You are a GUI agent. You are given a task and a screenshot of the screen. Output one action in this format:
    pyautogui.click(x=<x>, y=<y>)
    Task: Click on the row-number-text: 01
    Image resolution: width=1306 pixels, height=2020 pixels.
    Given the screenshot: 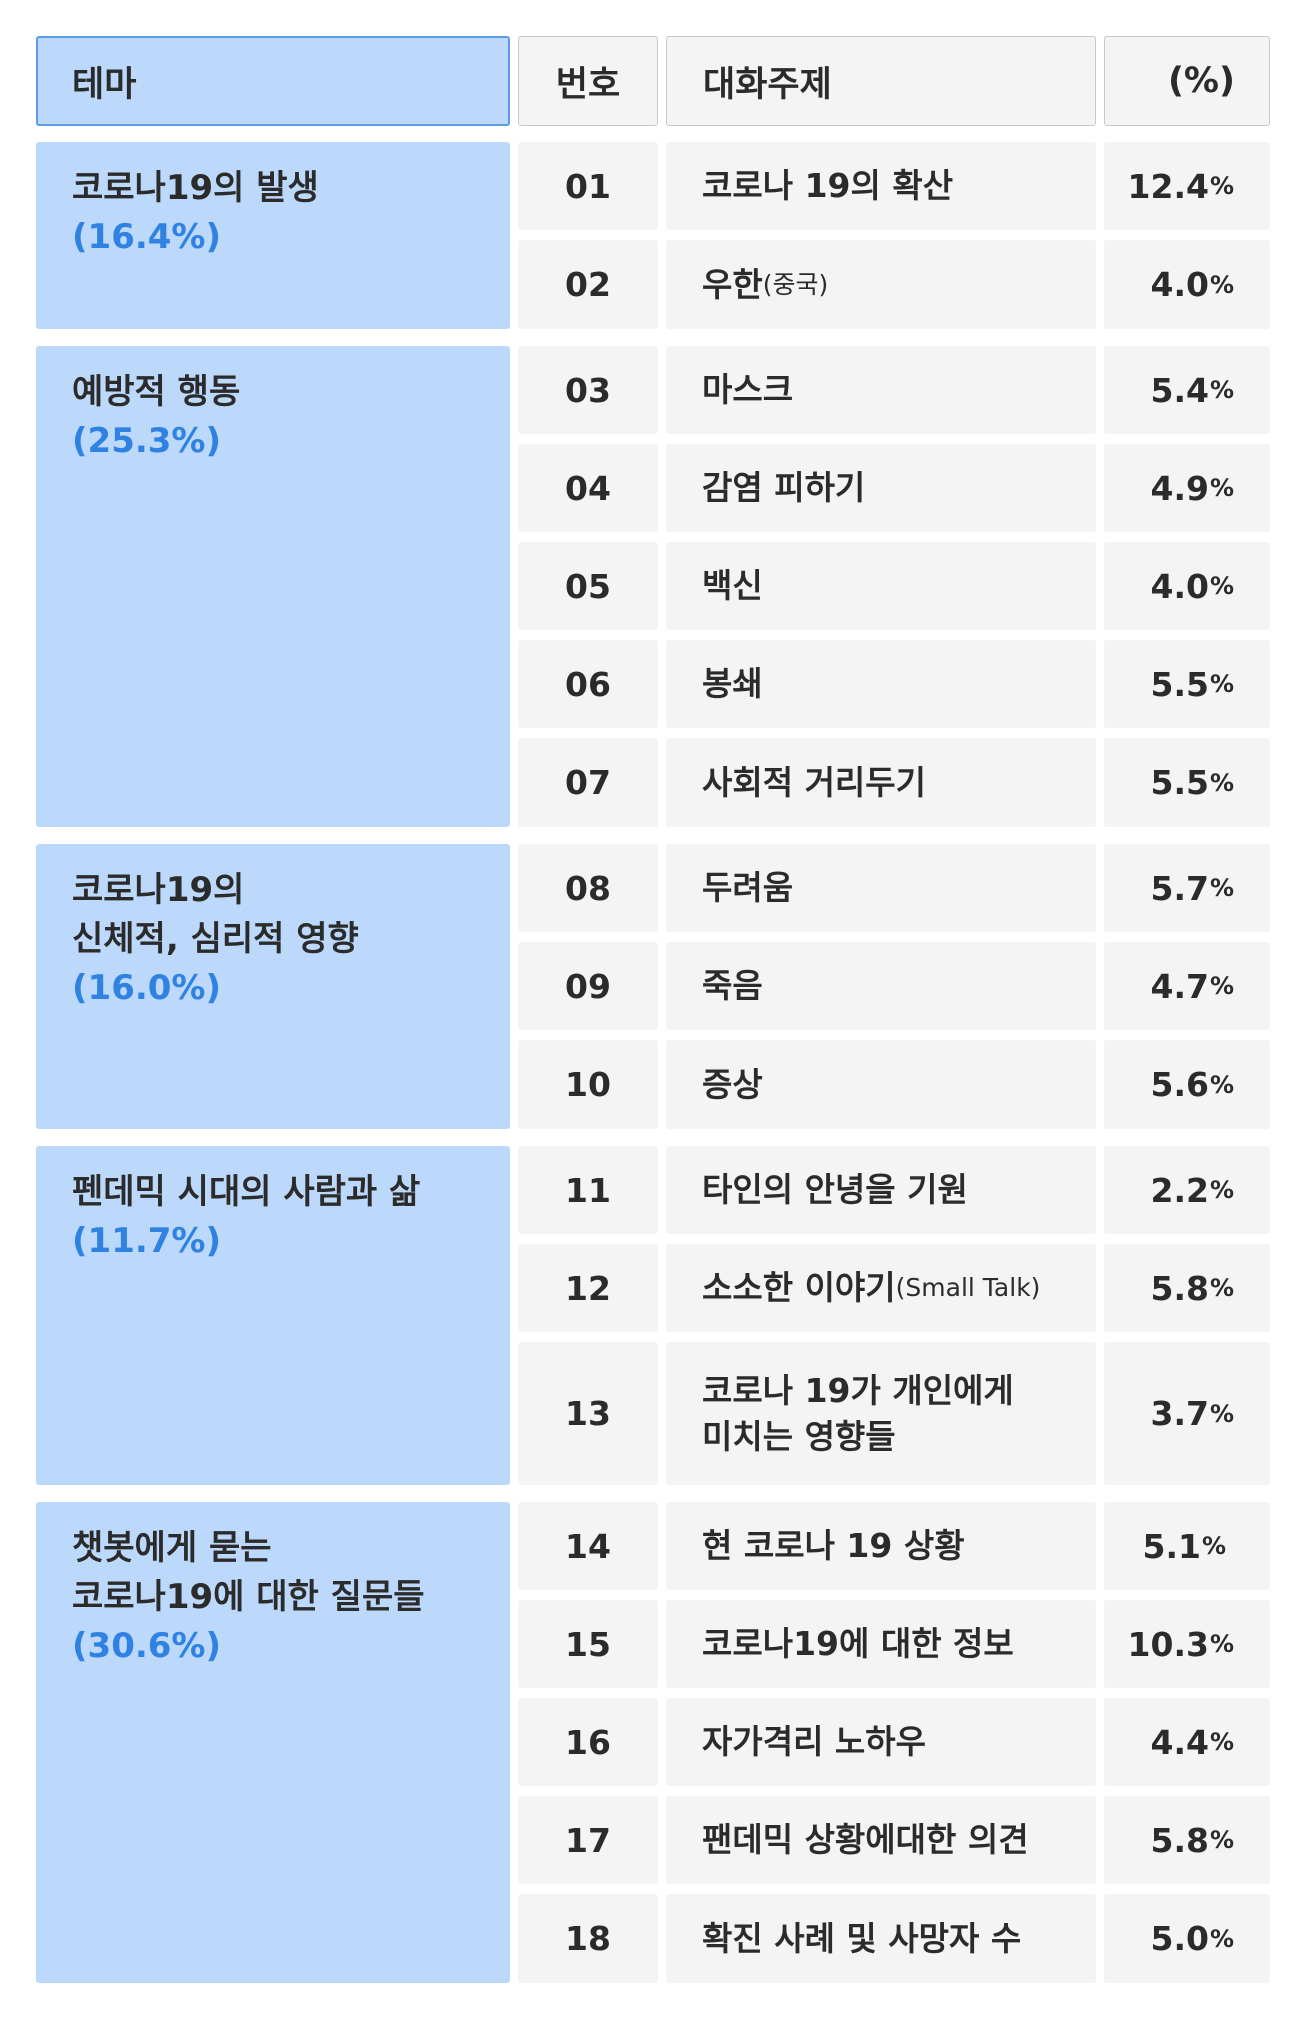 What is the action you would take?
    pyautogui.click(x=588, y=186)
    